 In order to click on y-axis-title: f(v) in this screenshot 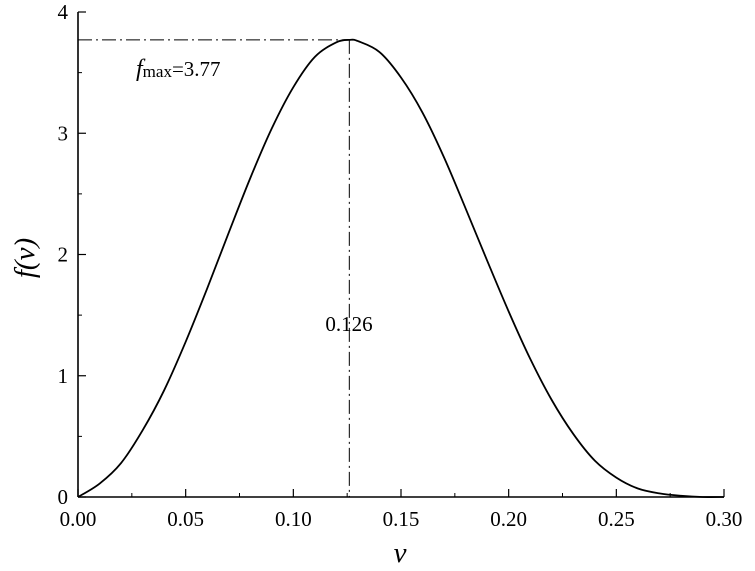, I will do `click(25, 258)`.